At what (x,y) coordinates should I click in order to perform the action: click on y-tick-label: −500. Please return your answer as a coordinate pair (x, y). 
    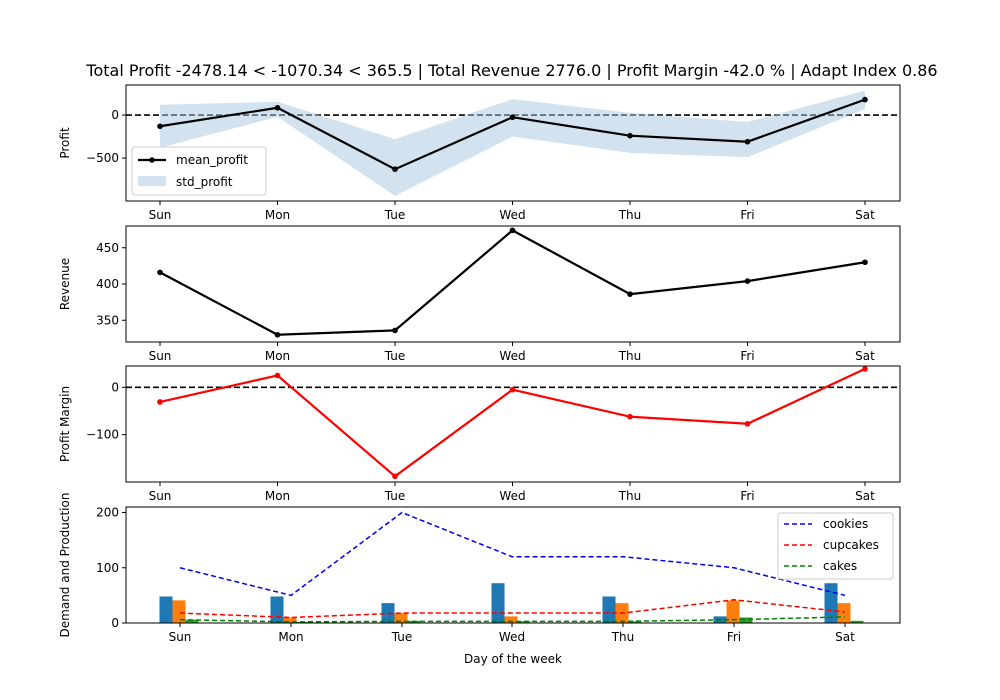
    Looking at the image, I should click on (102, 158).